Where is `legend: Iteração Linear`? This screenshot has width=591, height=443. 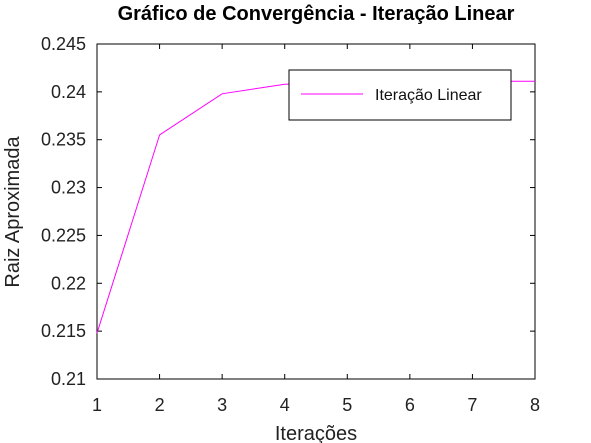
legend: Iteração Linear is located at coordinates (400, 95).